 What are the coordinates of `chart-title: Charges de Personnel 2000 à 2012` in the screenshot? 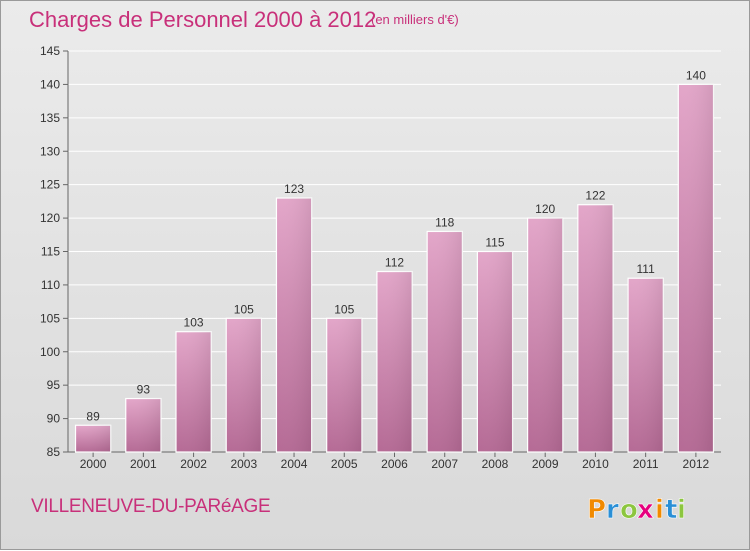 It's located at (203, 19).